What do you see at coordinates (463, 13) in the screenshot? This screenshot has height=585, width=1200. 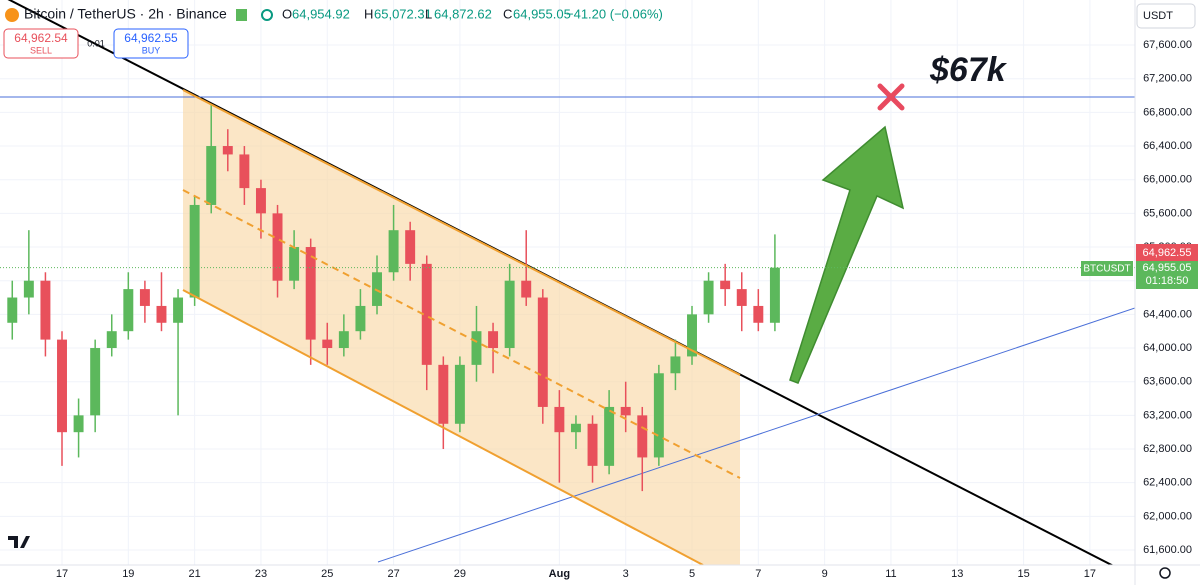 I see `ohlc-value: 64,872.62` at bounding box center [463, 13].